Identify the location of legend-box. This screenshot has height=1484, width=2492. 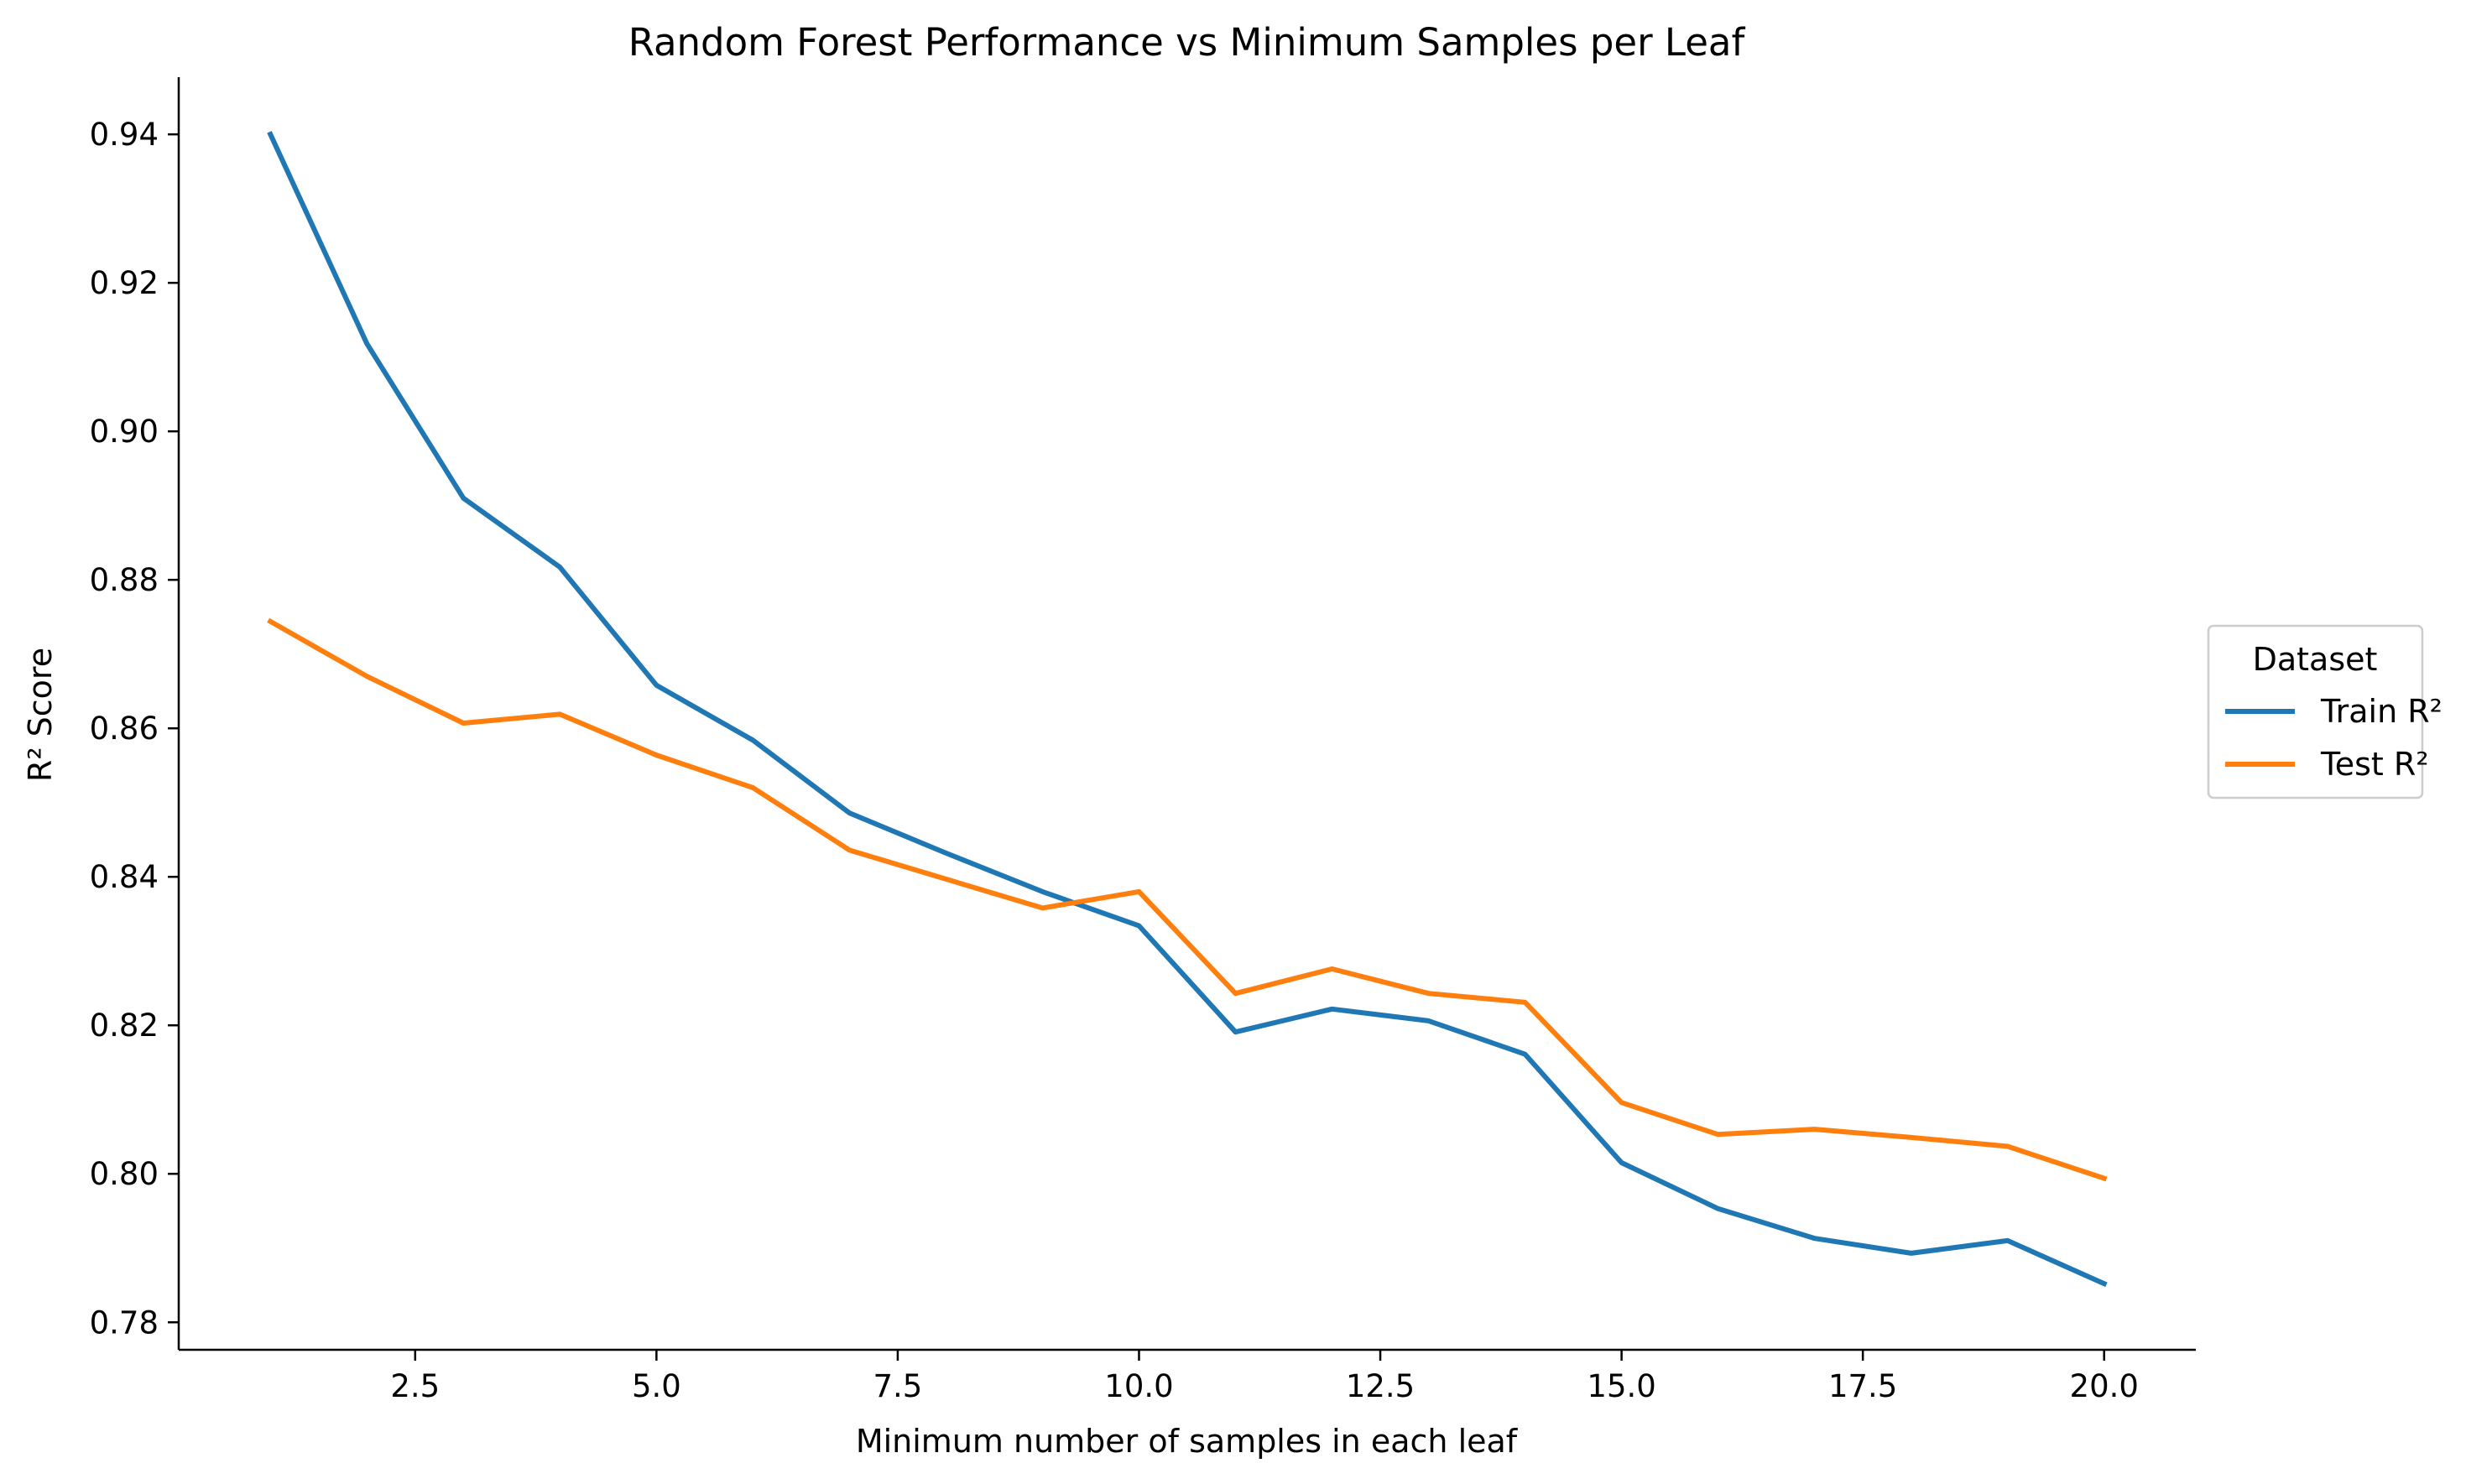
(2315, 711).